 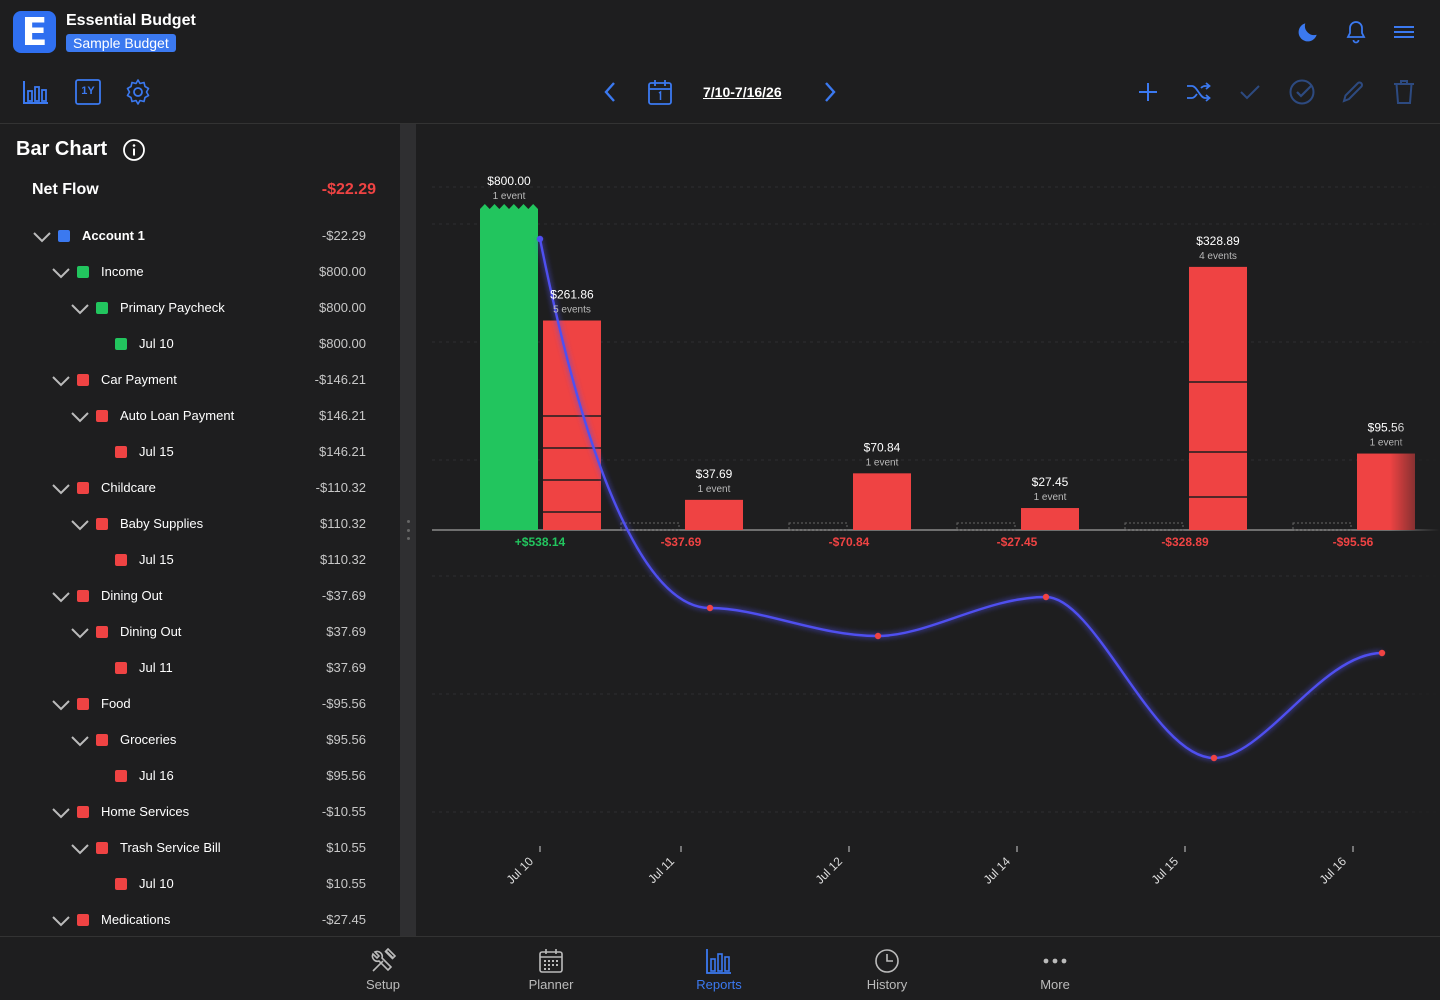 I want to click on tree-row-amount: -$110.32, so click(x=340, y=487).